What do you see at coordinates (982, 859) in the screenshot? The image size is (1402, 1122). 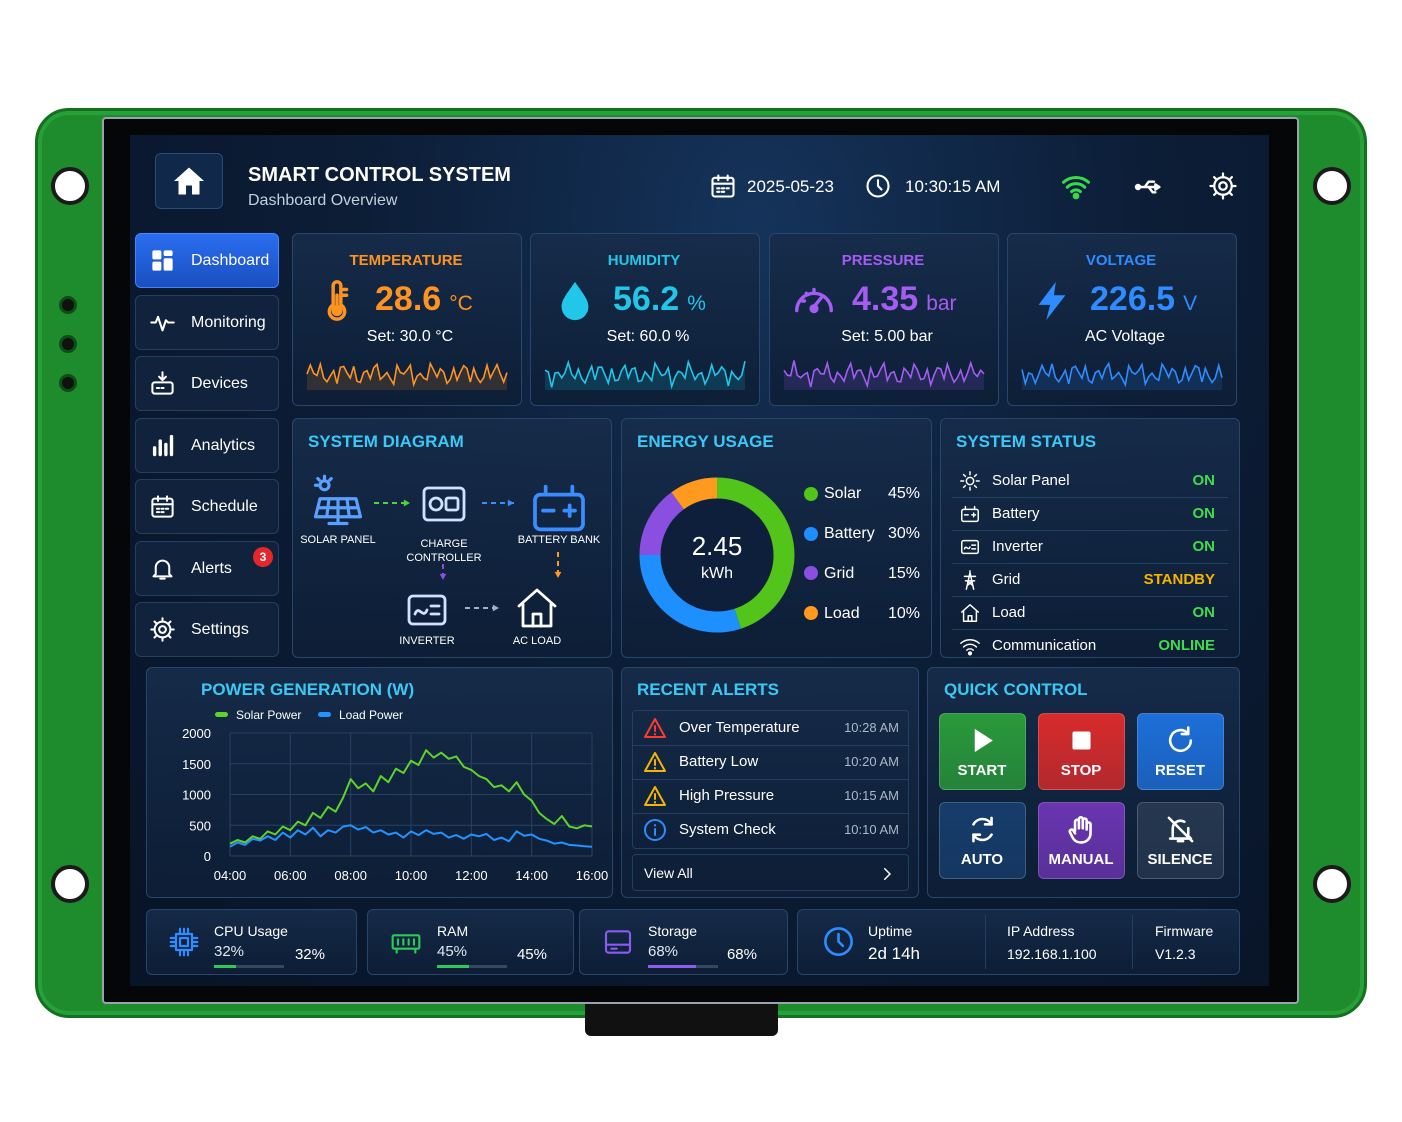 I see `control-label: AUTO` at bounding box center [982, 859].